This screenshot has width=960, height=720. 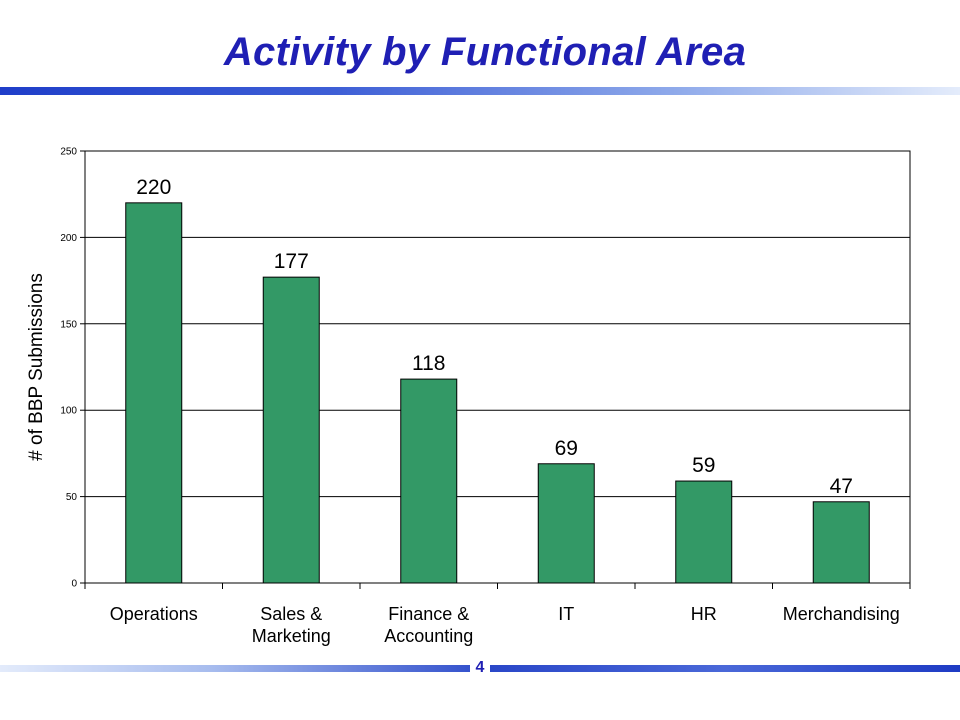 What do you see at coordinates (291, 614) in the screenshot?
I see `x-tick-label: Sales &` at bounding box center [291, 614].